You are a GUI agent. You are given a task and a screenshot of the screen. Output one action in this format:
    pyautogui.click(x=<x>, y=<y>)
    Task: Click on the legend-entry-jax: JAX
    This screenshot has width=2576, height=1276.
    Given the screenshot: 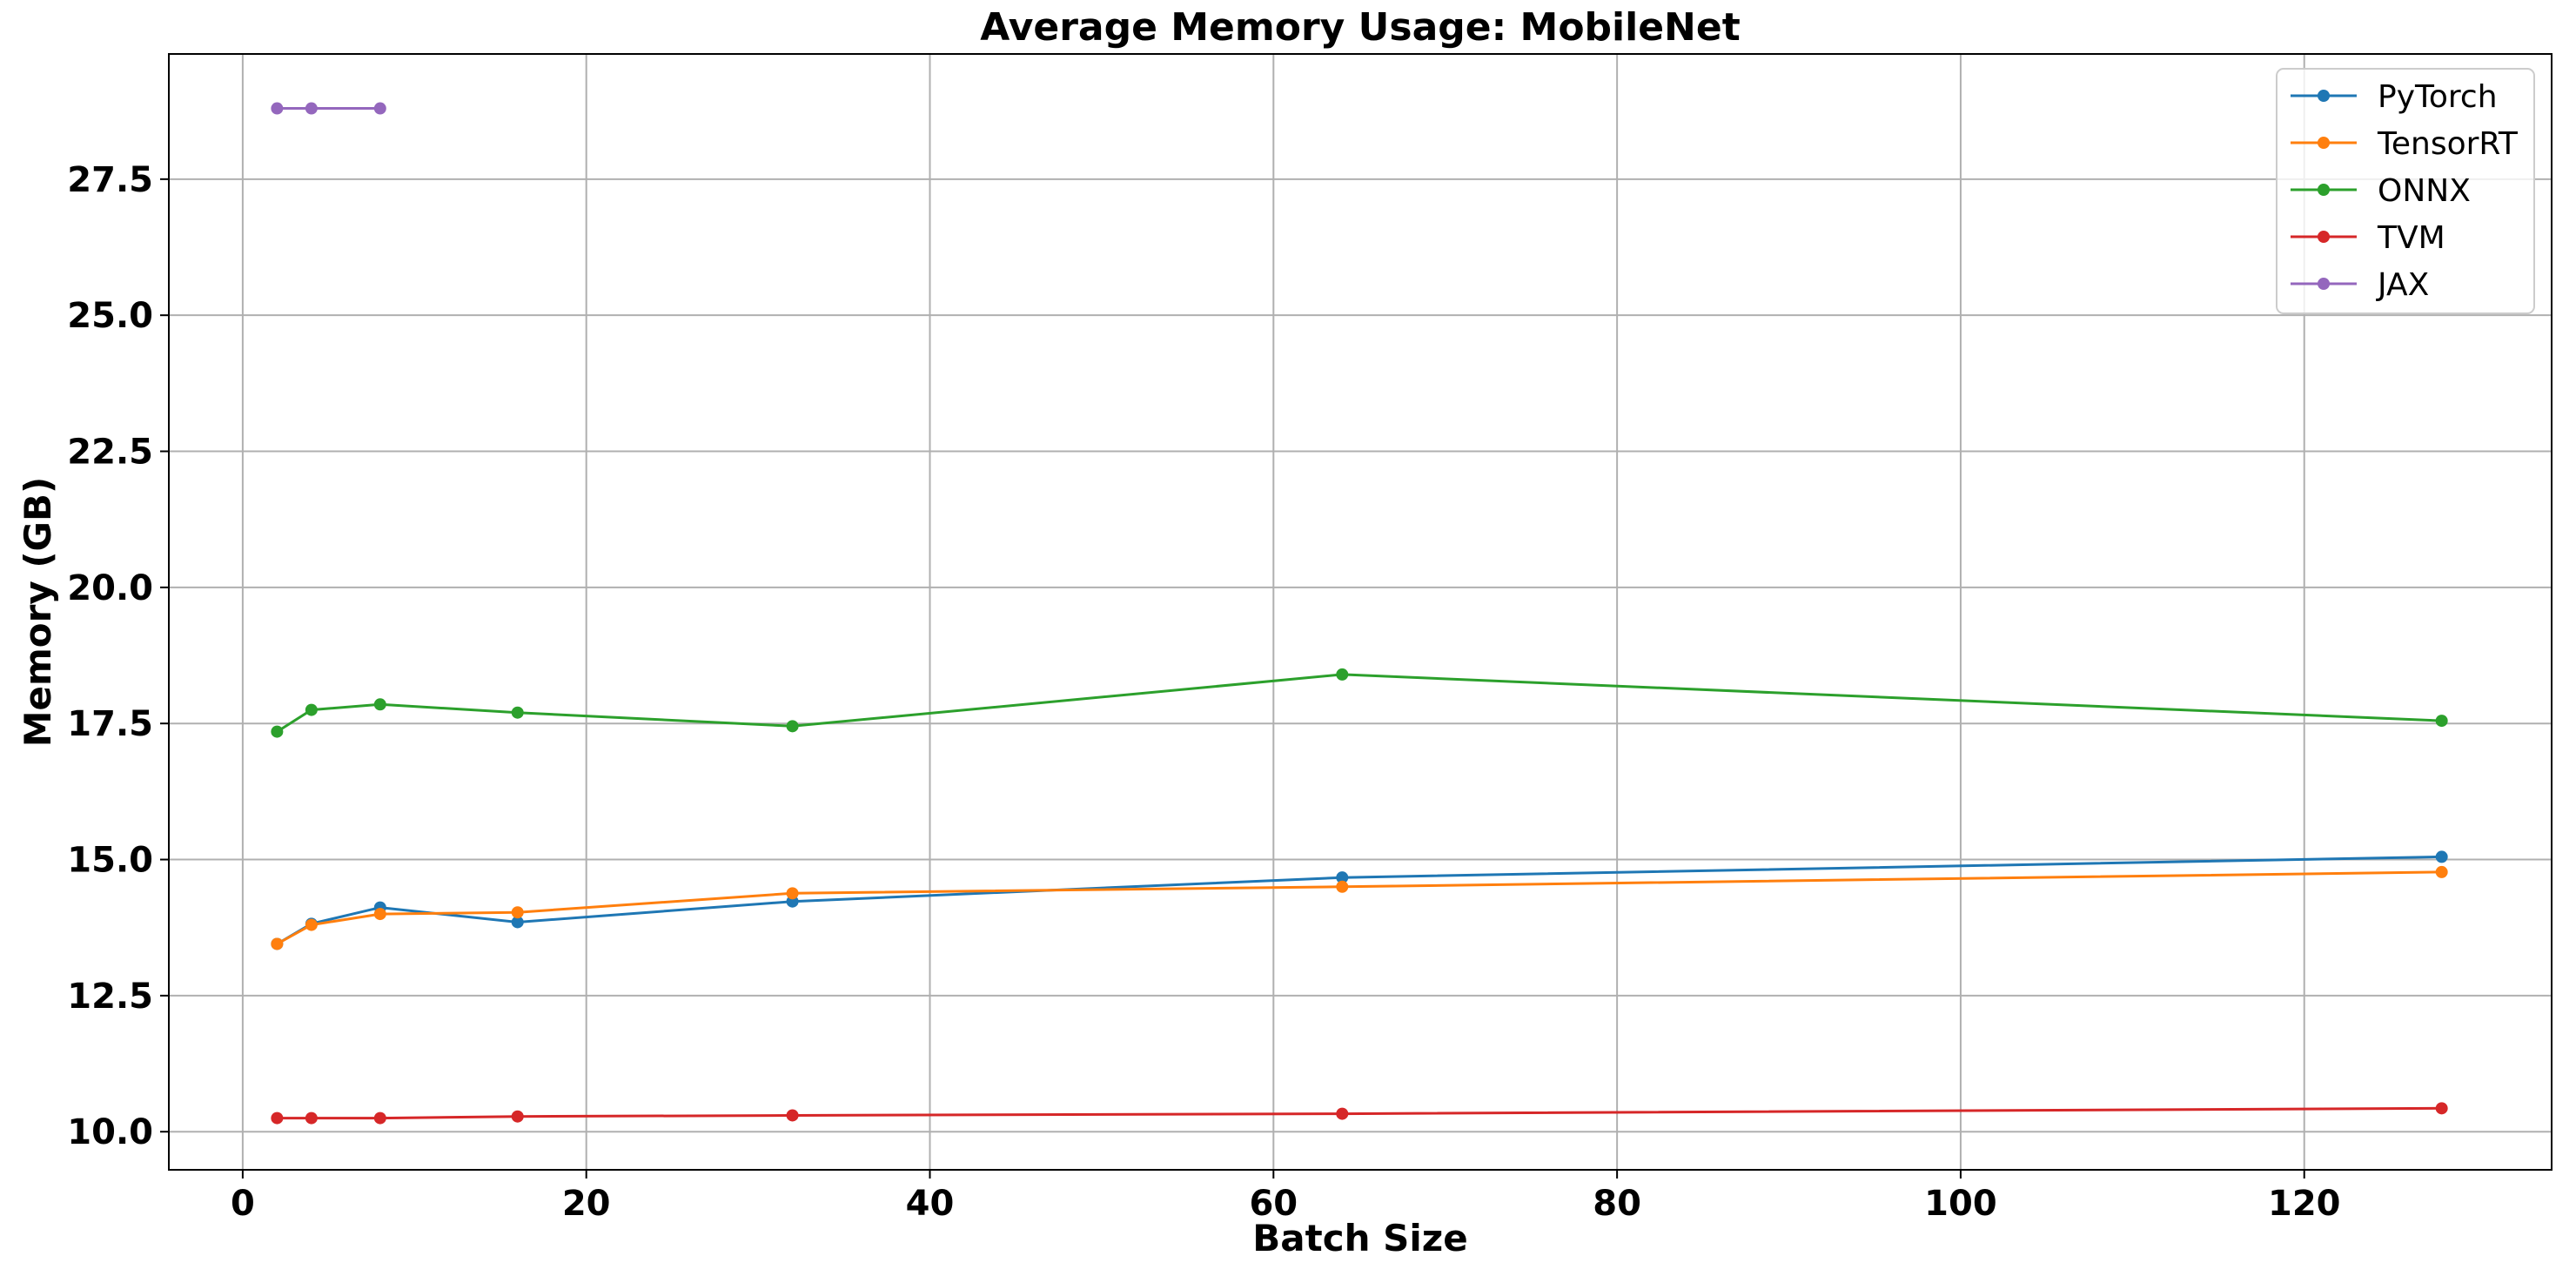 What is the action you would take?
    pyautogui.click(x=2360, y=285)
    